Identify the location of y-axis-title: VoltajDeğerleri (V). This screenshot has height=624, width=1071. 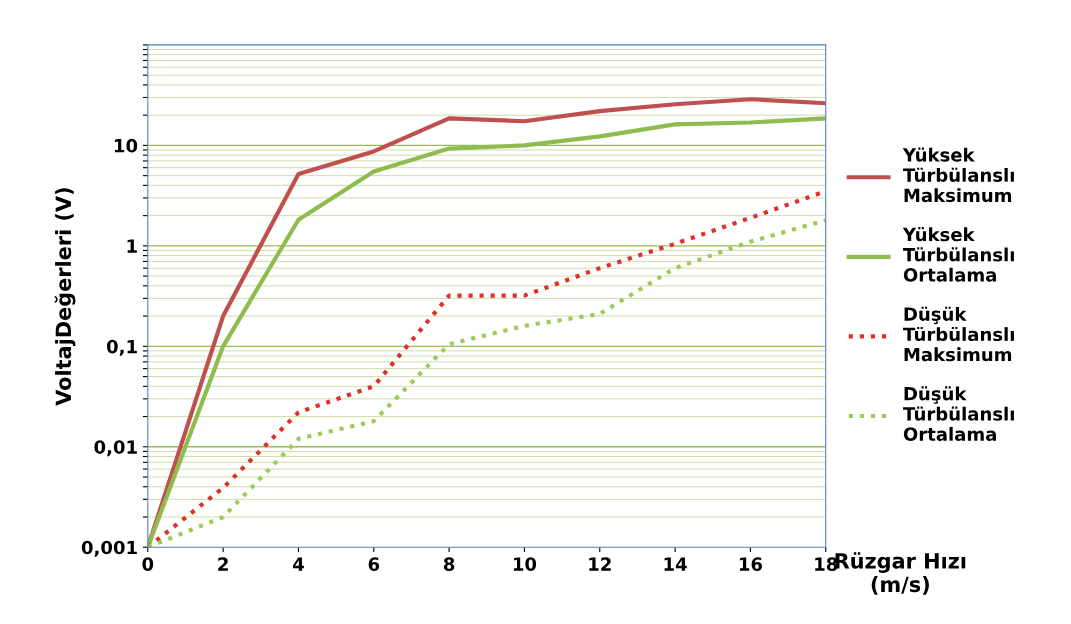
(65, 297).